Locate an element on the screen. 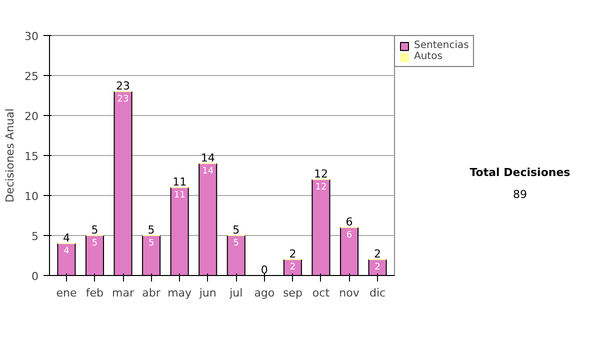  y-axis-title: Decisiones Anual is located at coordinates (10, 155).